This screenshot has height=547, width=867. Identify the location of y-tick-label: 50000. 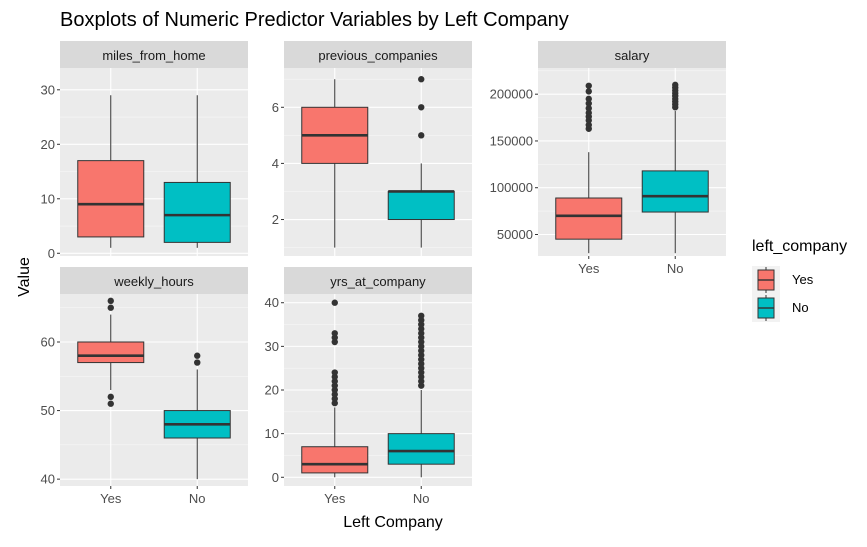
(515, 234).